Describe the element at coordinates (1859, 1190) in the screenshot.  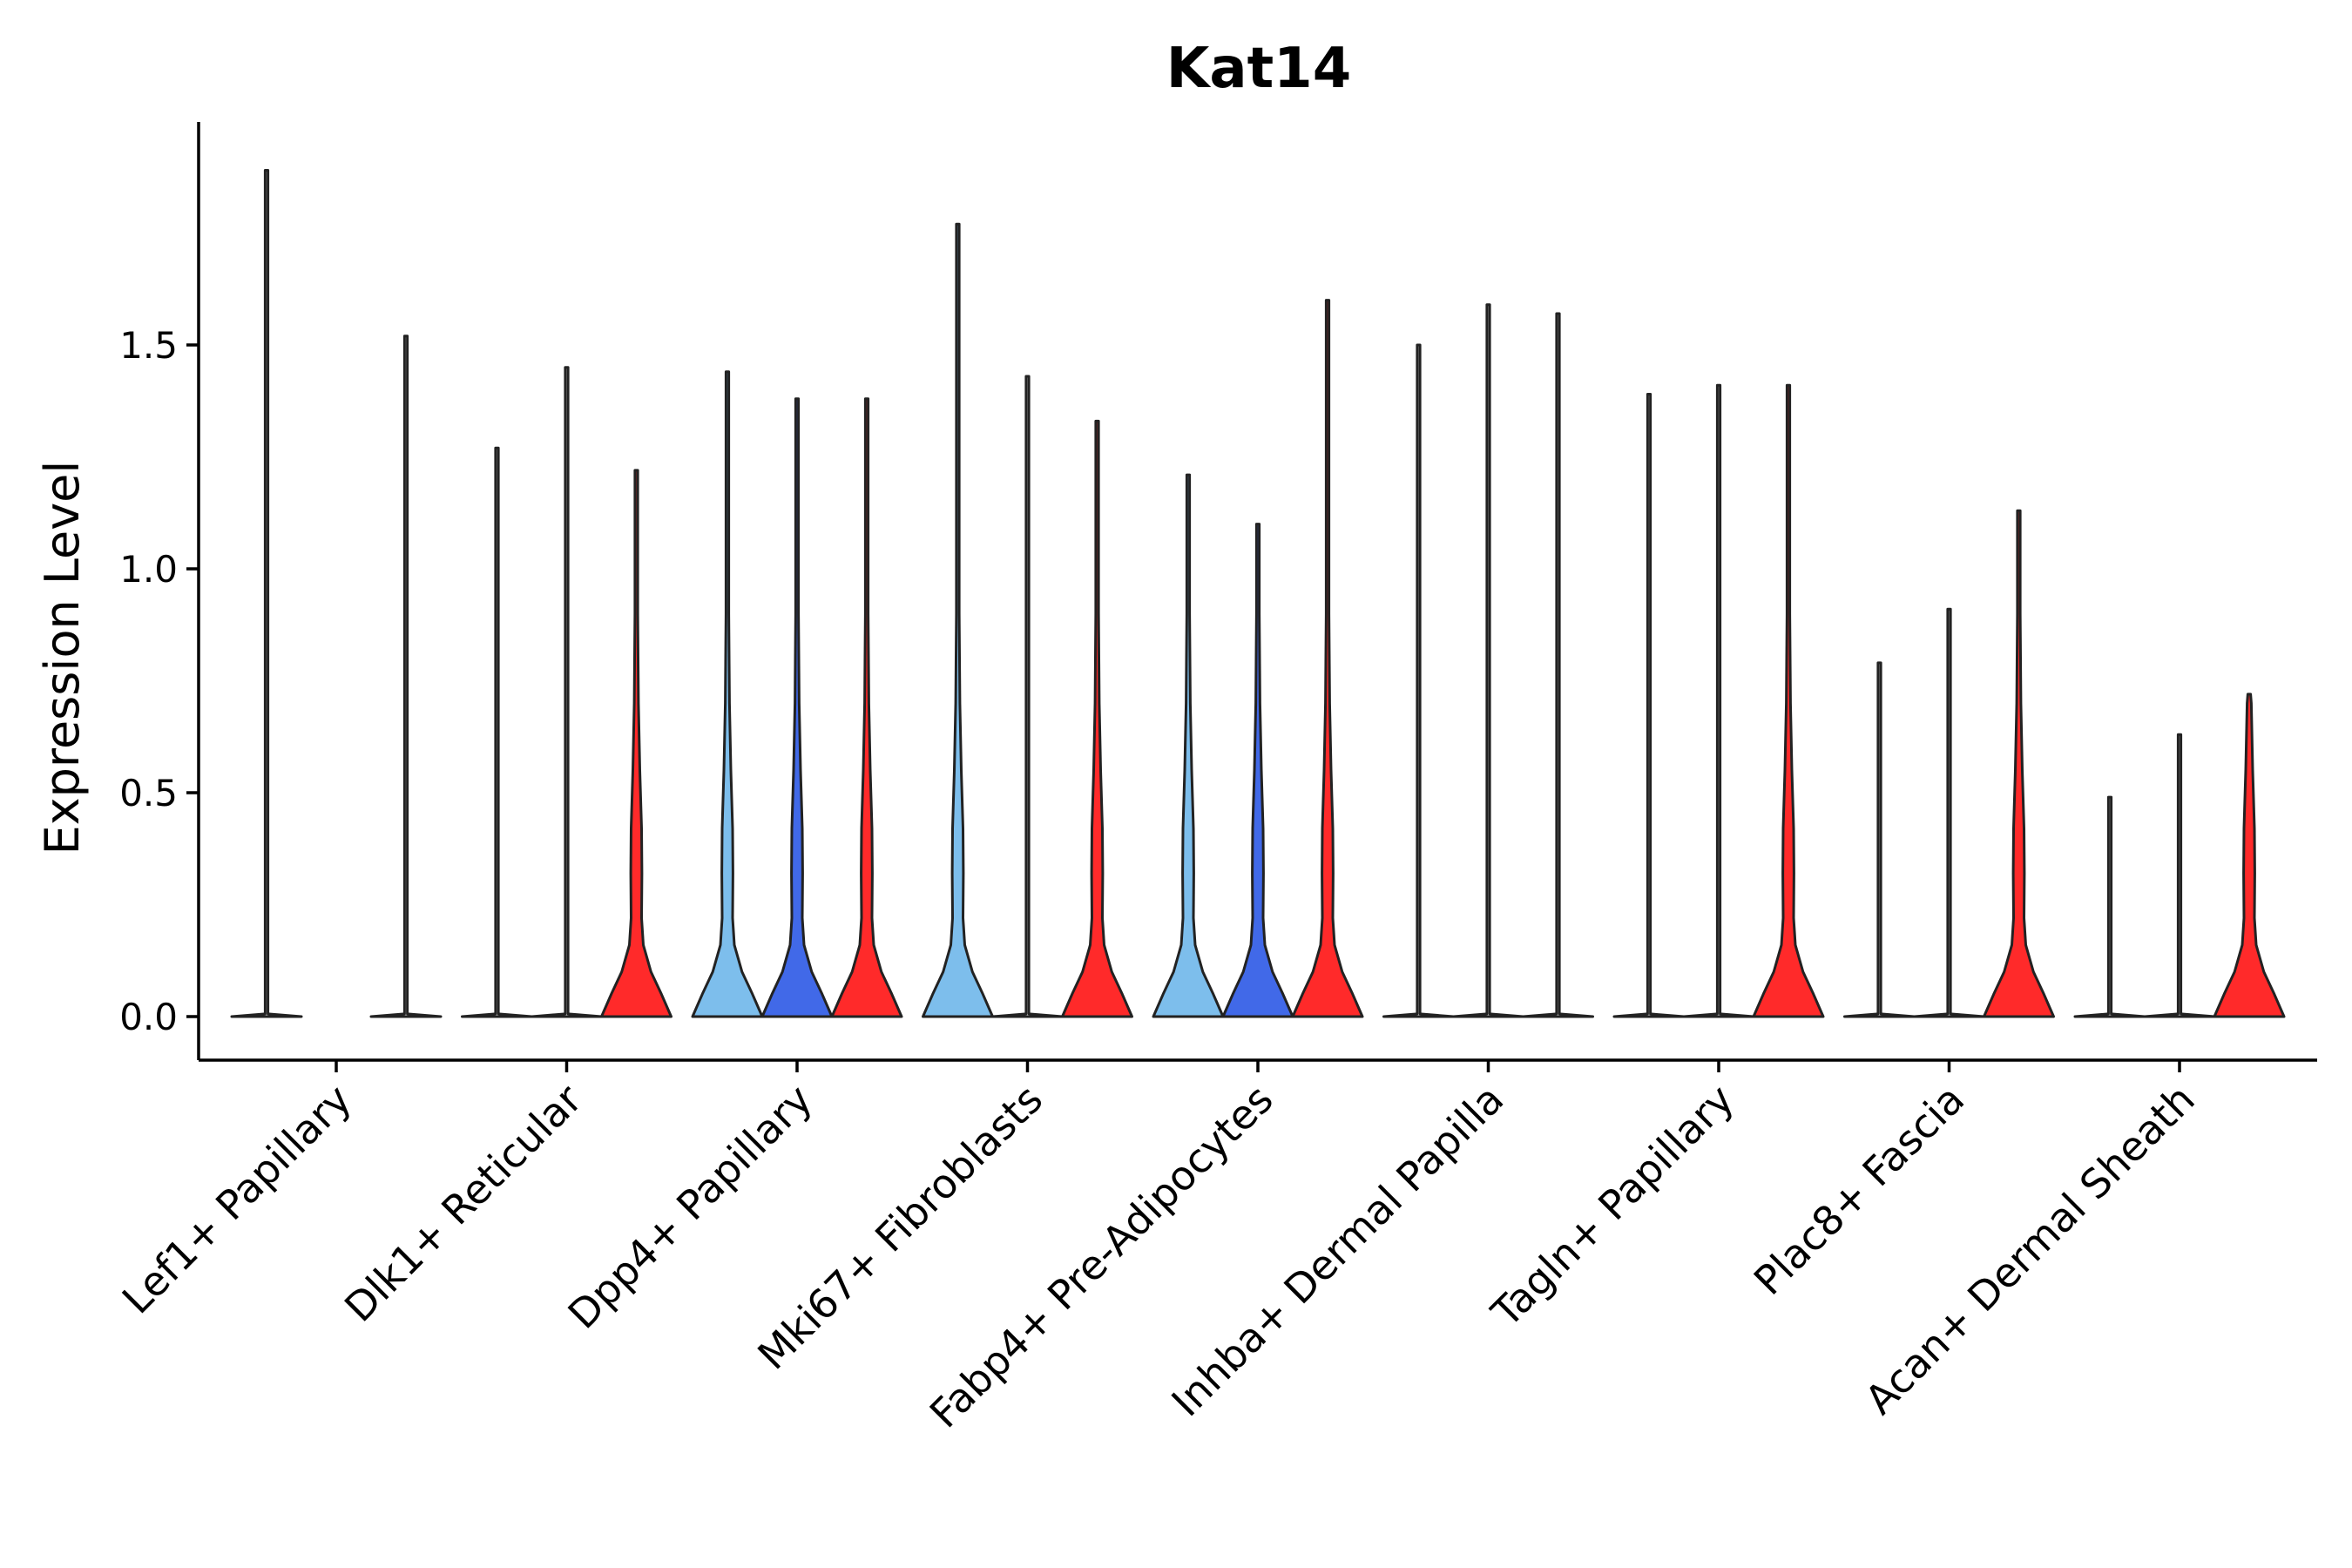
I see `x-tick-label: Plac8+ Fascia` at that location.